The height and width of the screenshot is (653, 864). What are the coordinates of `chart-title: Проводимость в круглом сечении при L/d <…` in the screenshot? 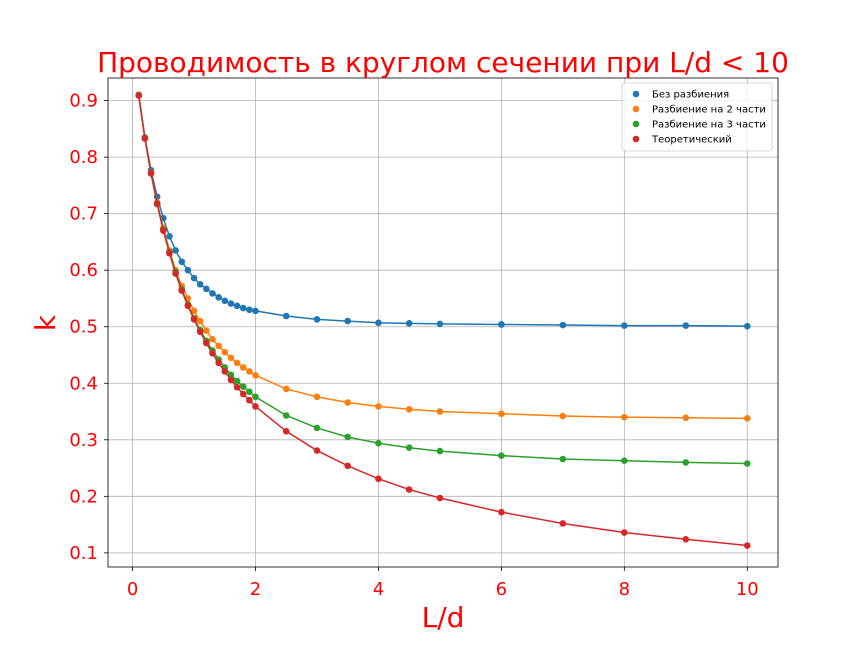 It's located at (443, 62).